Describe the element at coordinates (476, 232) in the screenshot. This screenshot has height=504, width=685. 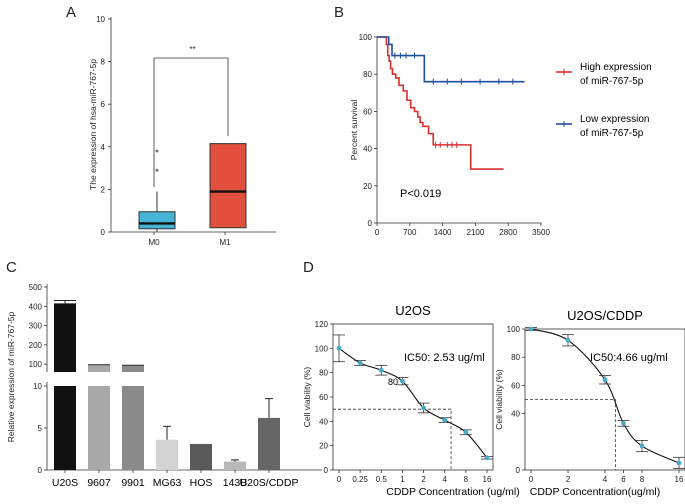
I see `x-tick-label: 2100` at that location.